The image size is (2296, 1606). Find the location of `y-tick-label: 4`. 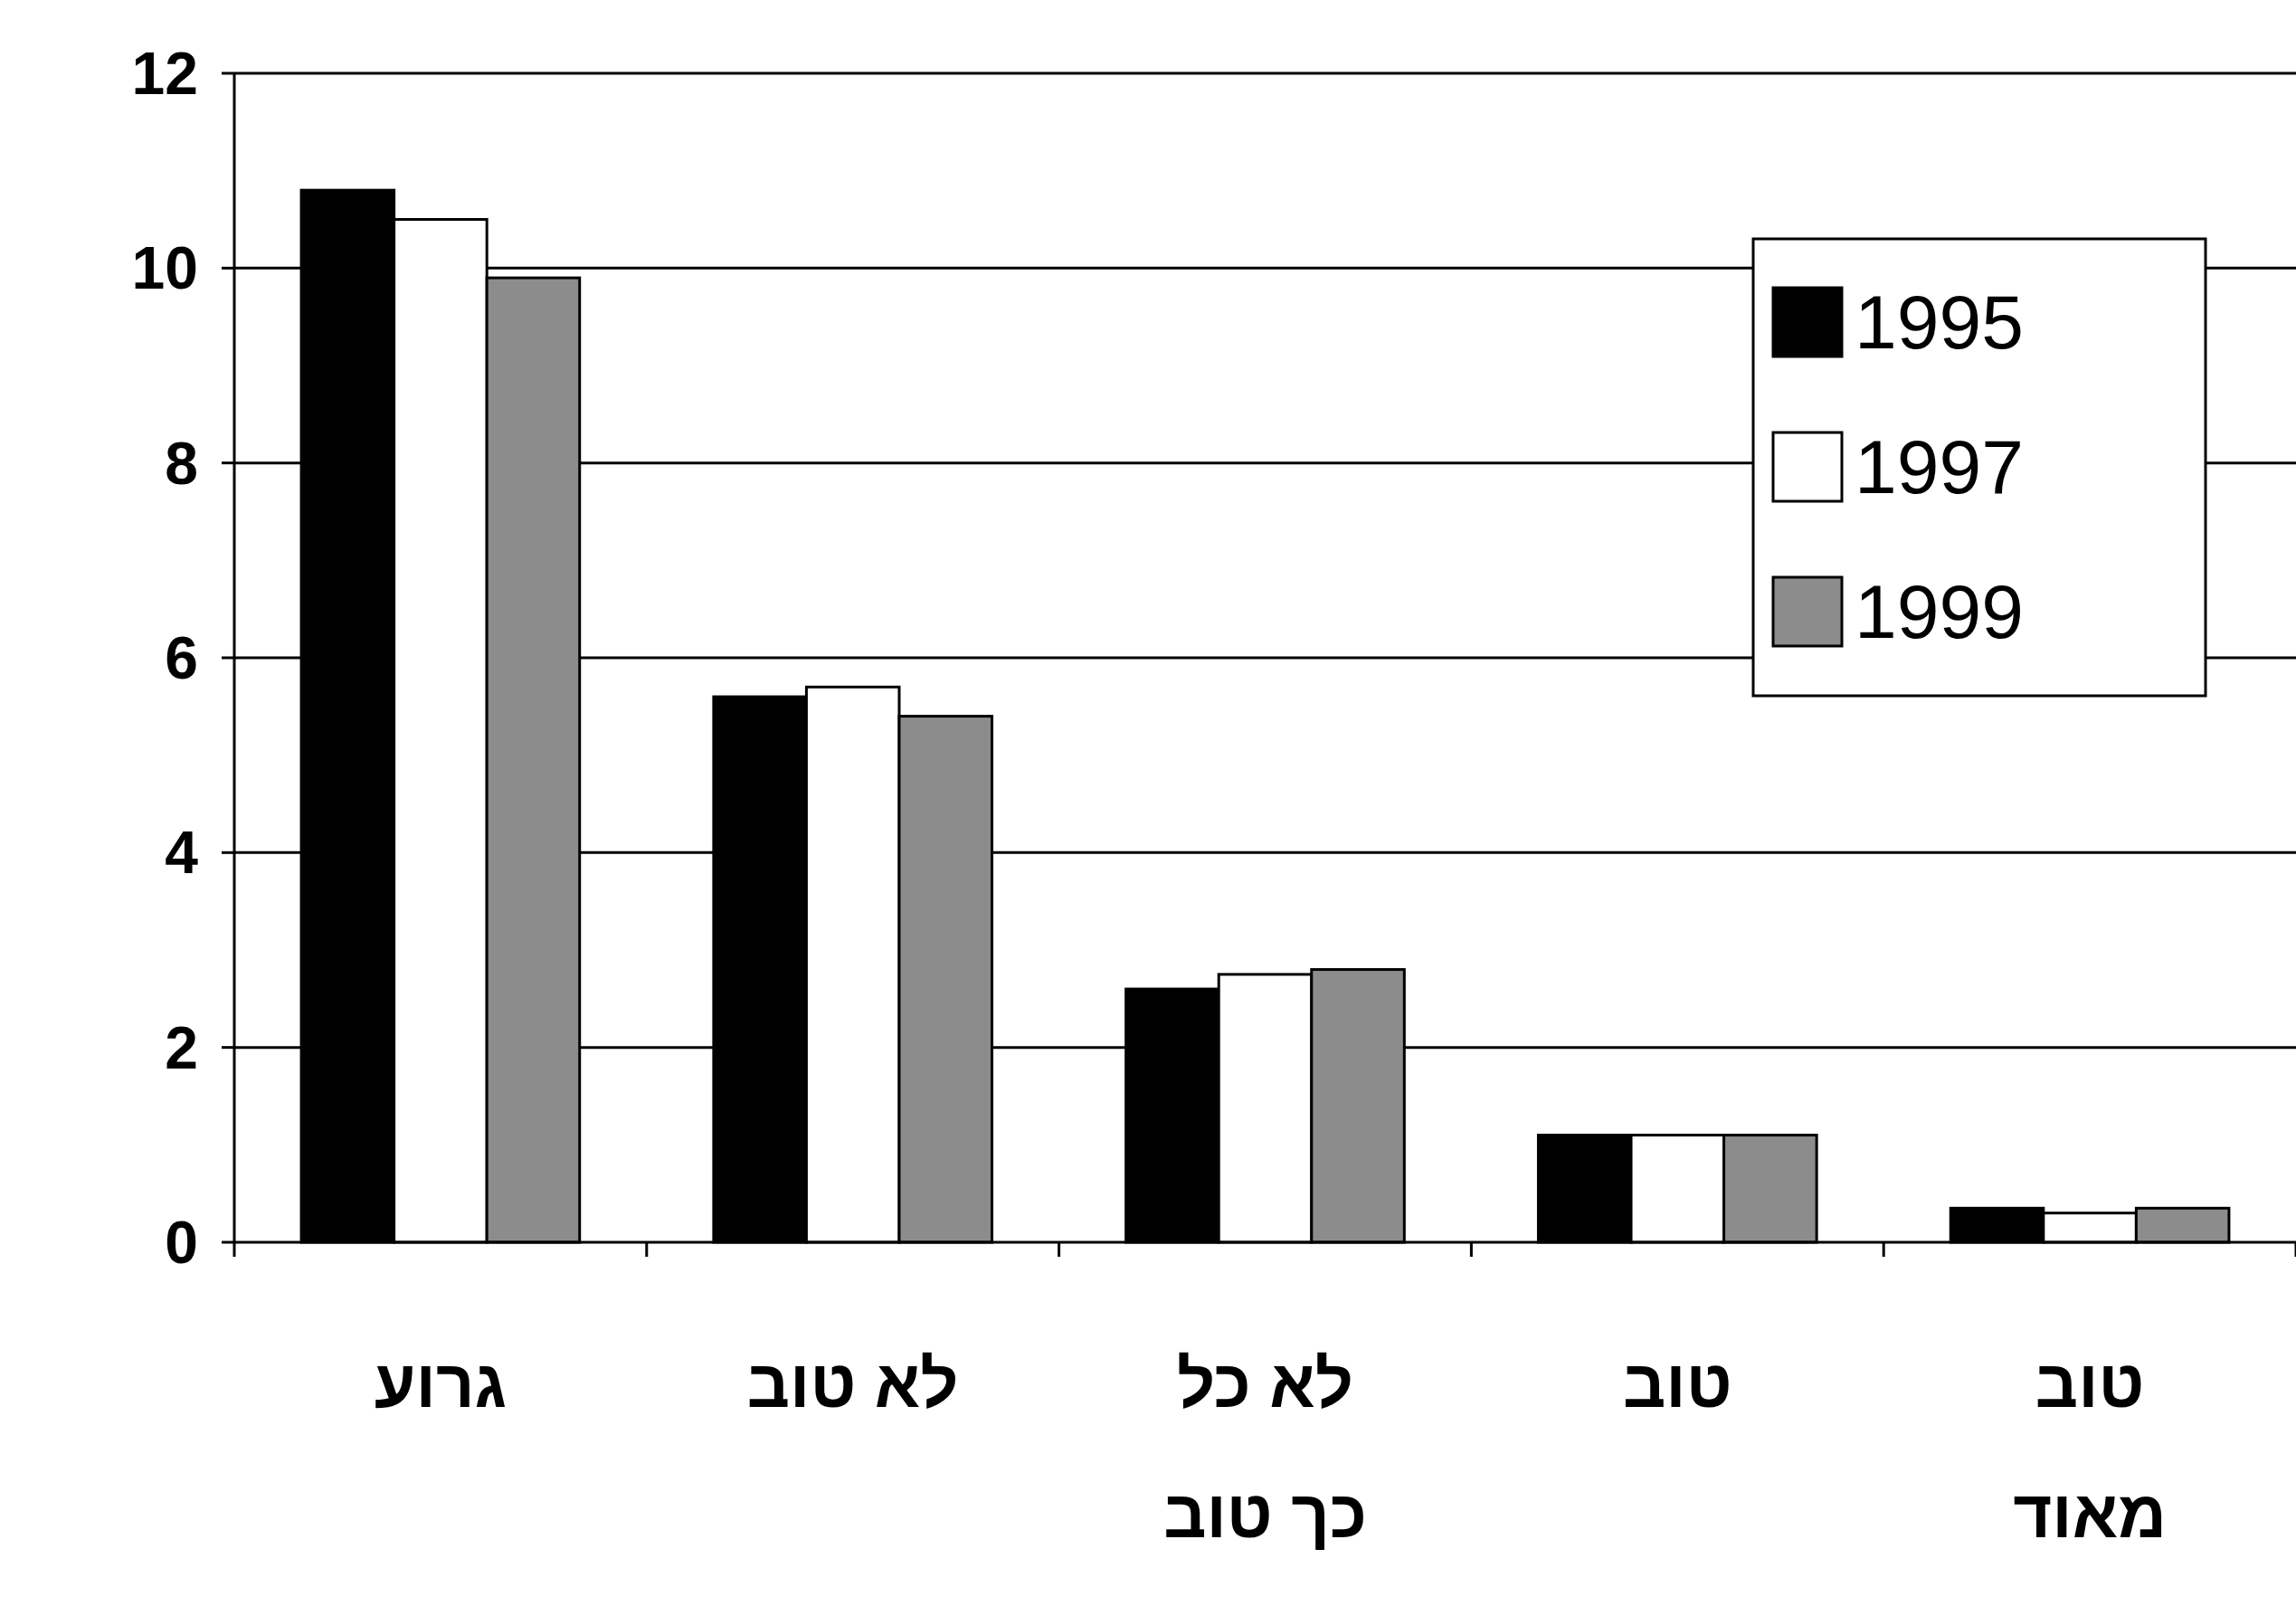

y-tick-label: 4 is located at coordinates (182, 853).